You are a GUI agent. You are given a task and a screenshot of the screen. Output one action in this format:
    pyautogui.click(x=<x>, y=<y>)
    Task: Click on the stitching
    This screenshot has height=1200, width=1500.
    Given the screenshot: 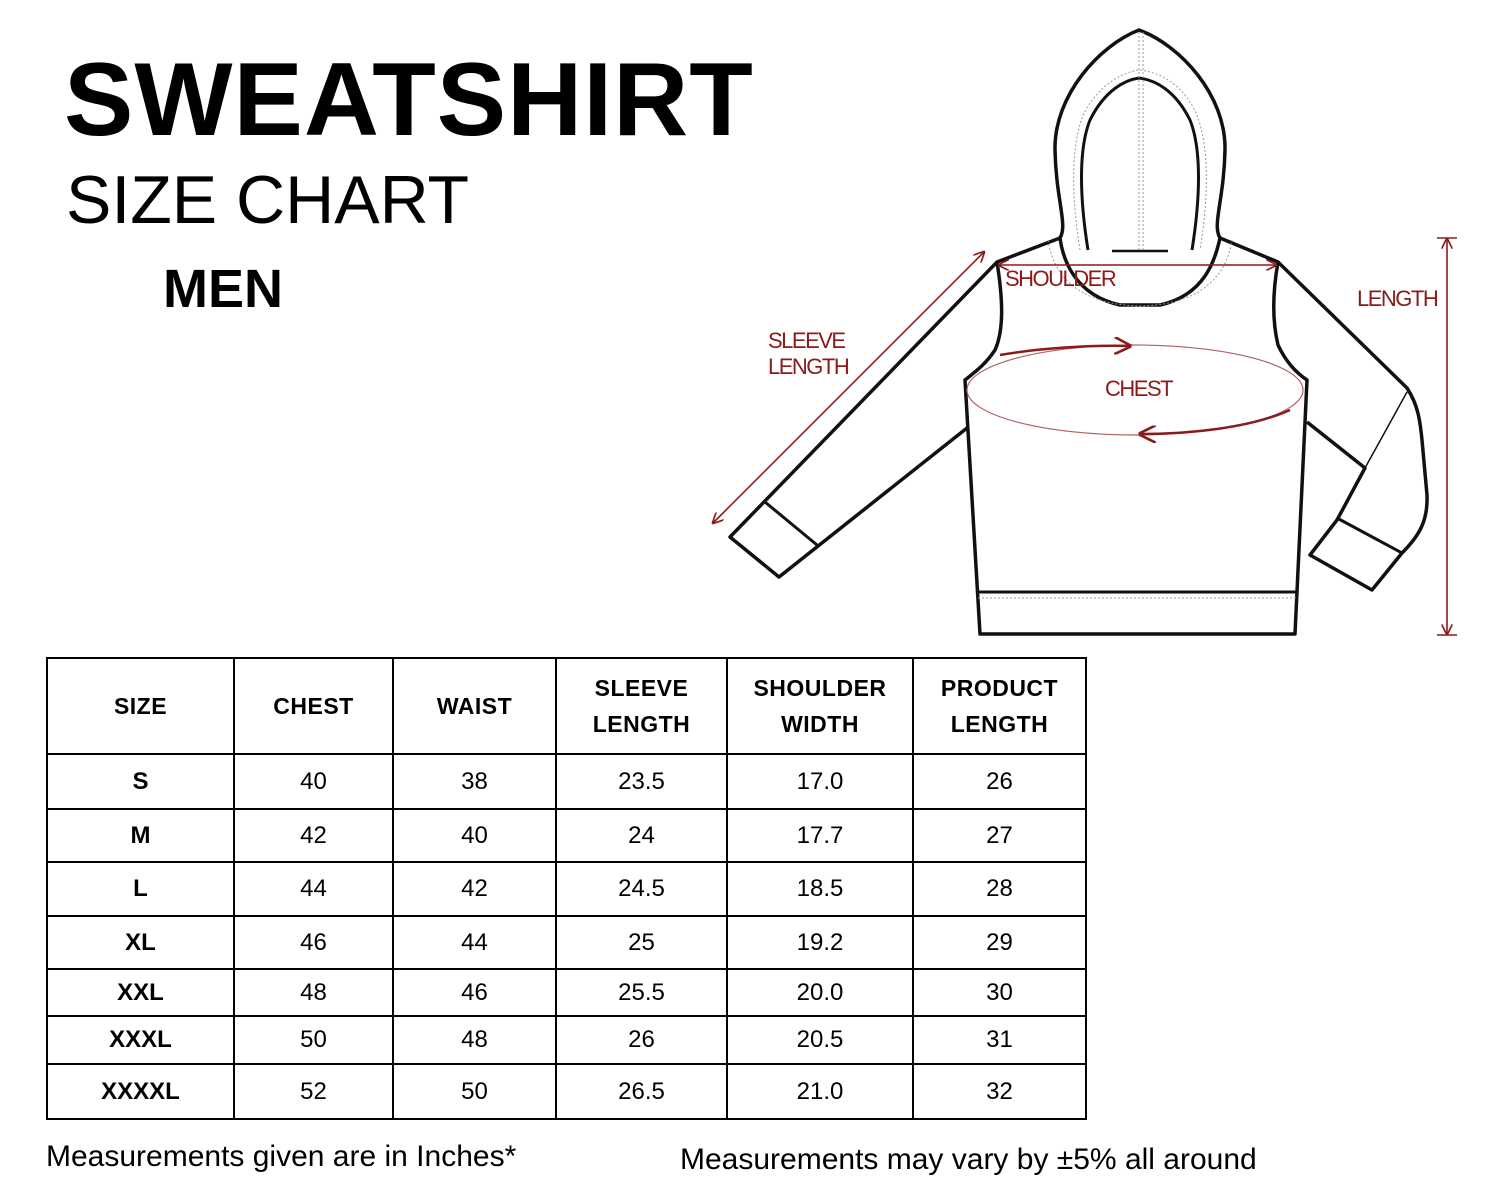 What is the action you would take?
    pyautogui.click(x=1137, y=315)
    